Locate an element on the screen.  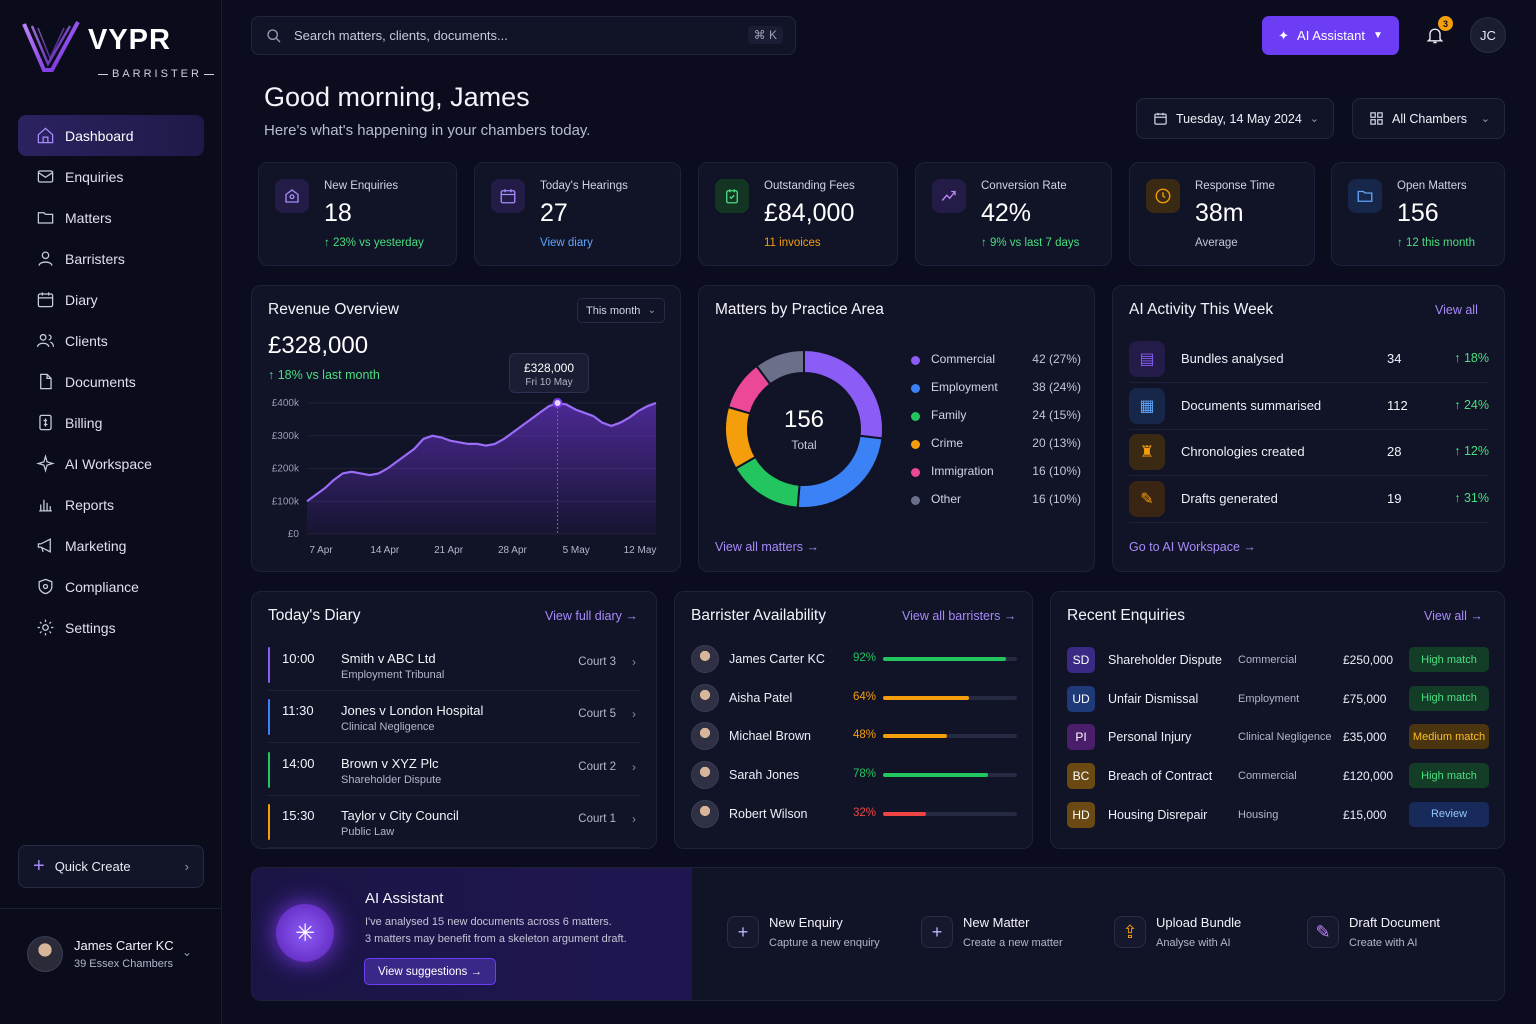
avatar is located at coordinates (45, 954).